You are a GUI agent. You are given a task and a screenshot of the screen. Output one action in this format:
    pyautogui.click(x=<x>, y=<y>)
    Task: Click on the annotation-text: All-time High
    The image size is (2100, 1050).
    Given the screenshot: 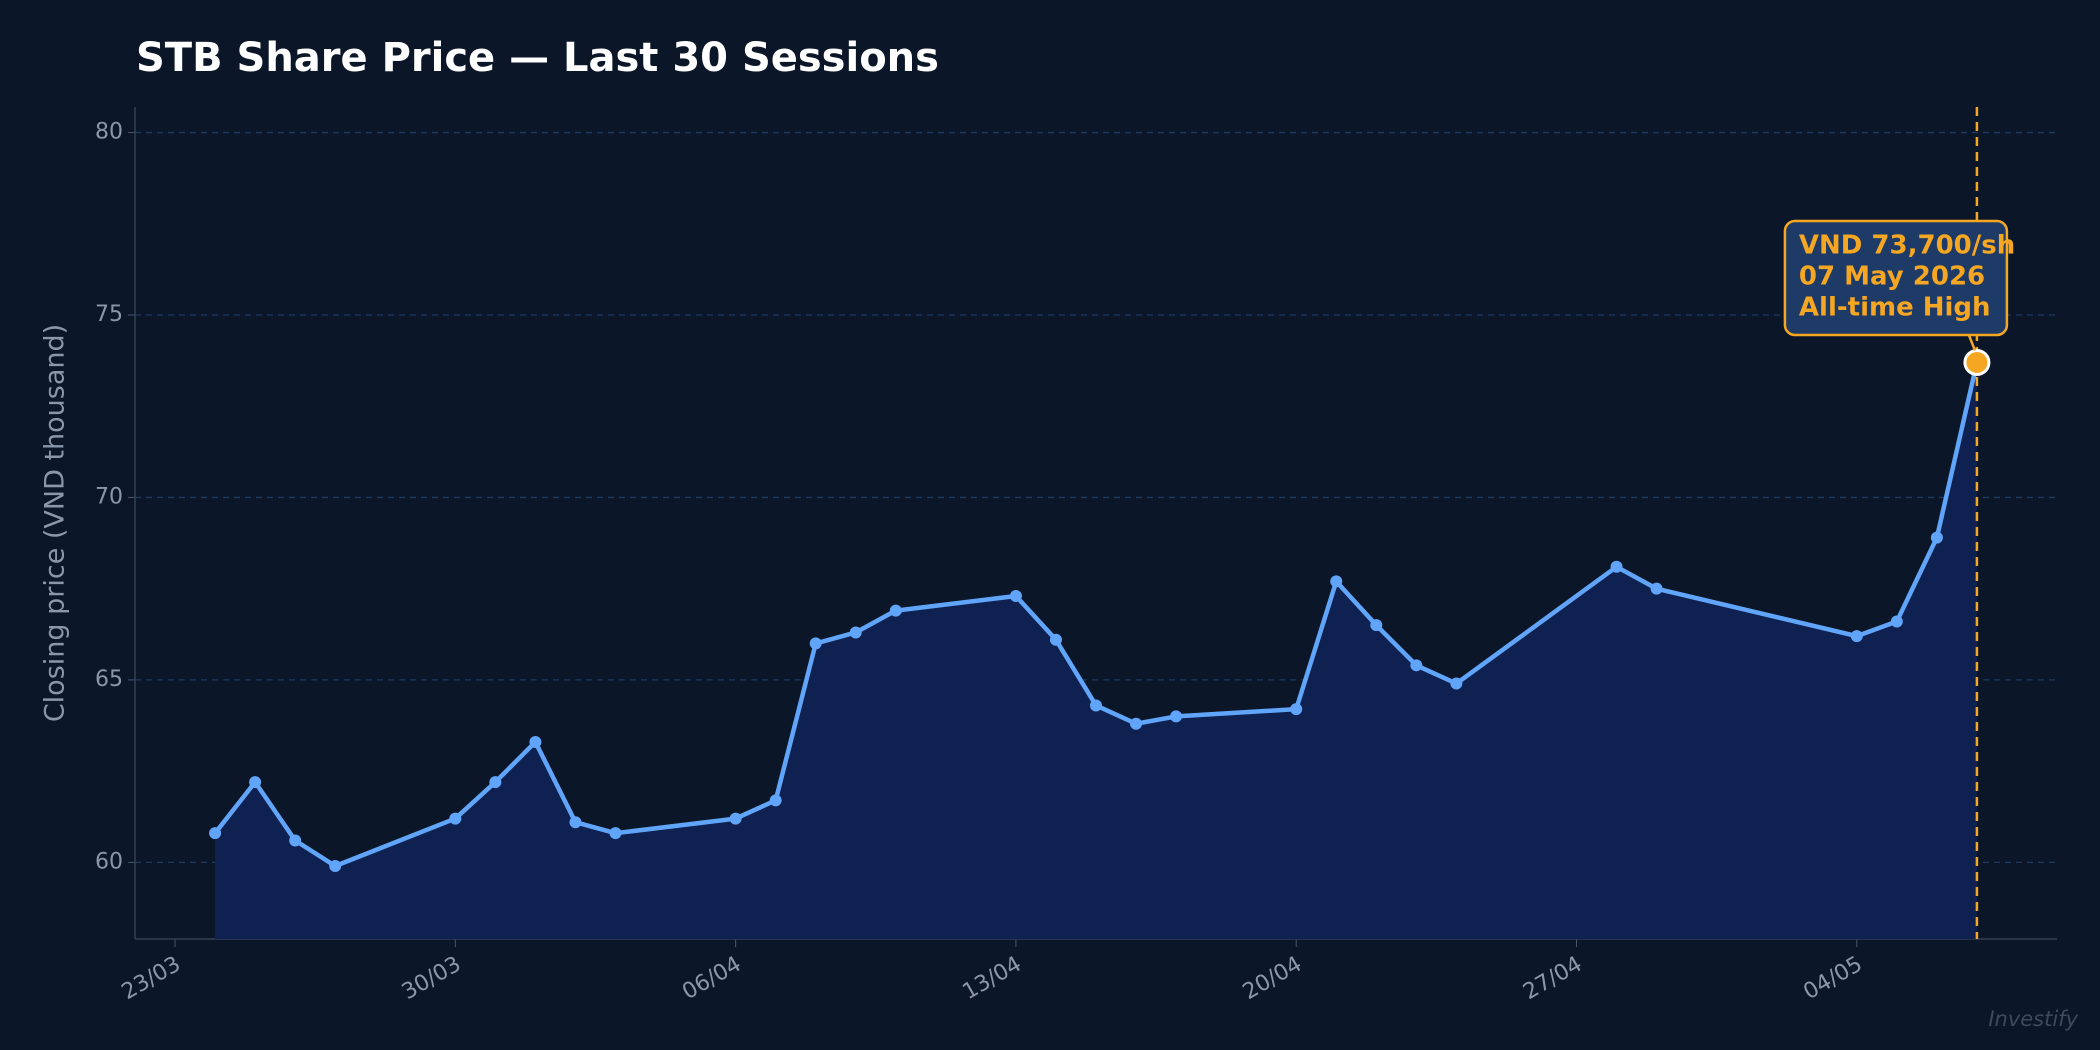 What is the action you would take?
    pyautogui.click(x=1895, y=308)
    